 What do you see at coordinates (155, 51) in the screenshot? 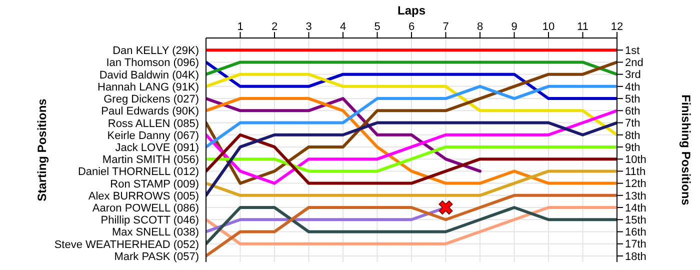
I see `series-label: Dan KELLY (29K)` at bounding box center [155, 51].